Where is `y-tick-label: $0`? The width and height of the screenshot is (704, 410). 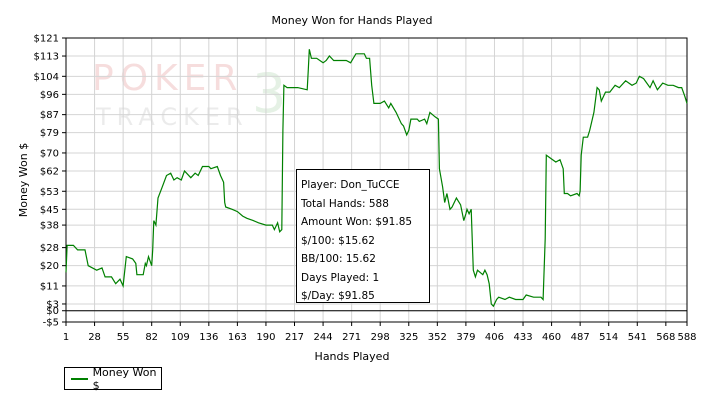
y-tick-label: $0 is located at coordinates (52, 311).